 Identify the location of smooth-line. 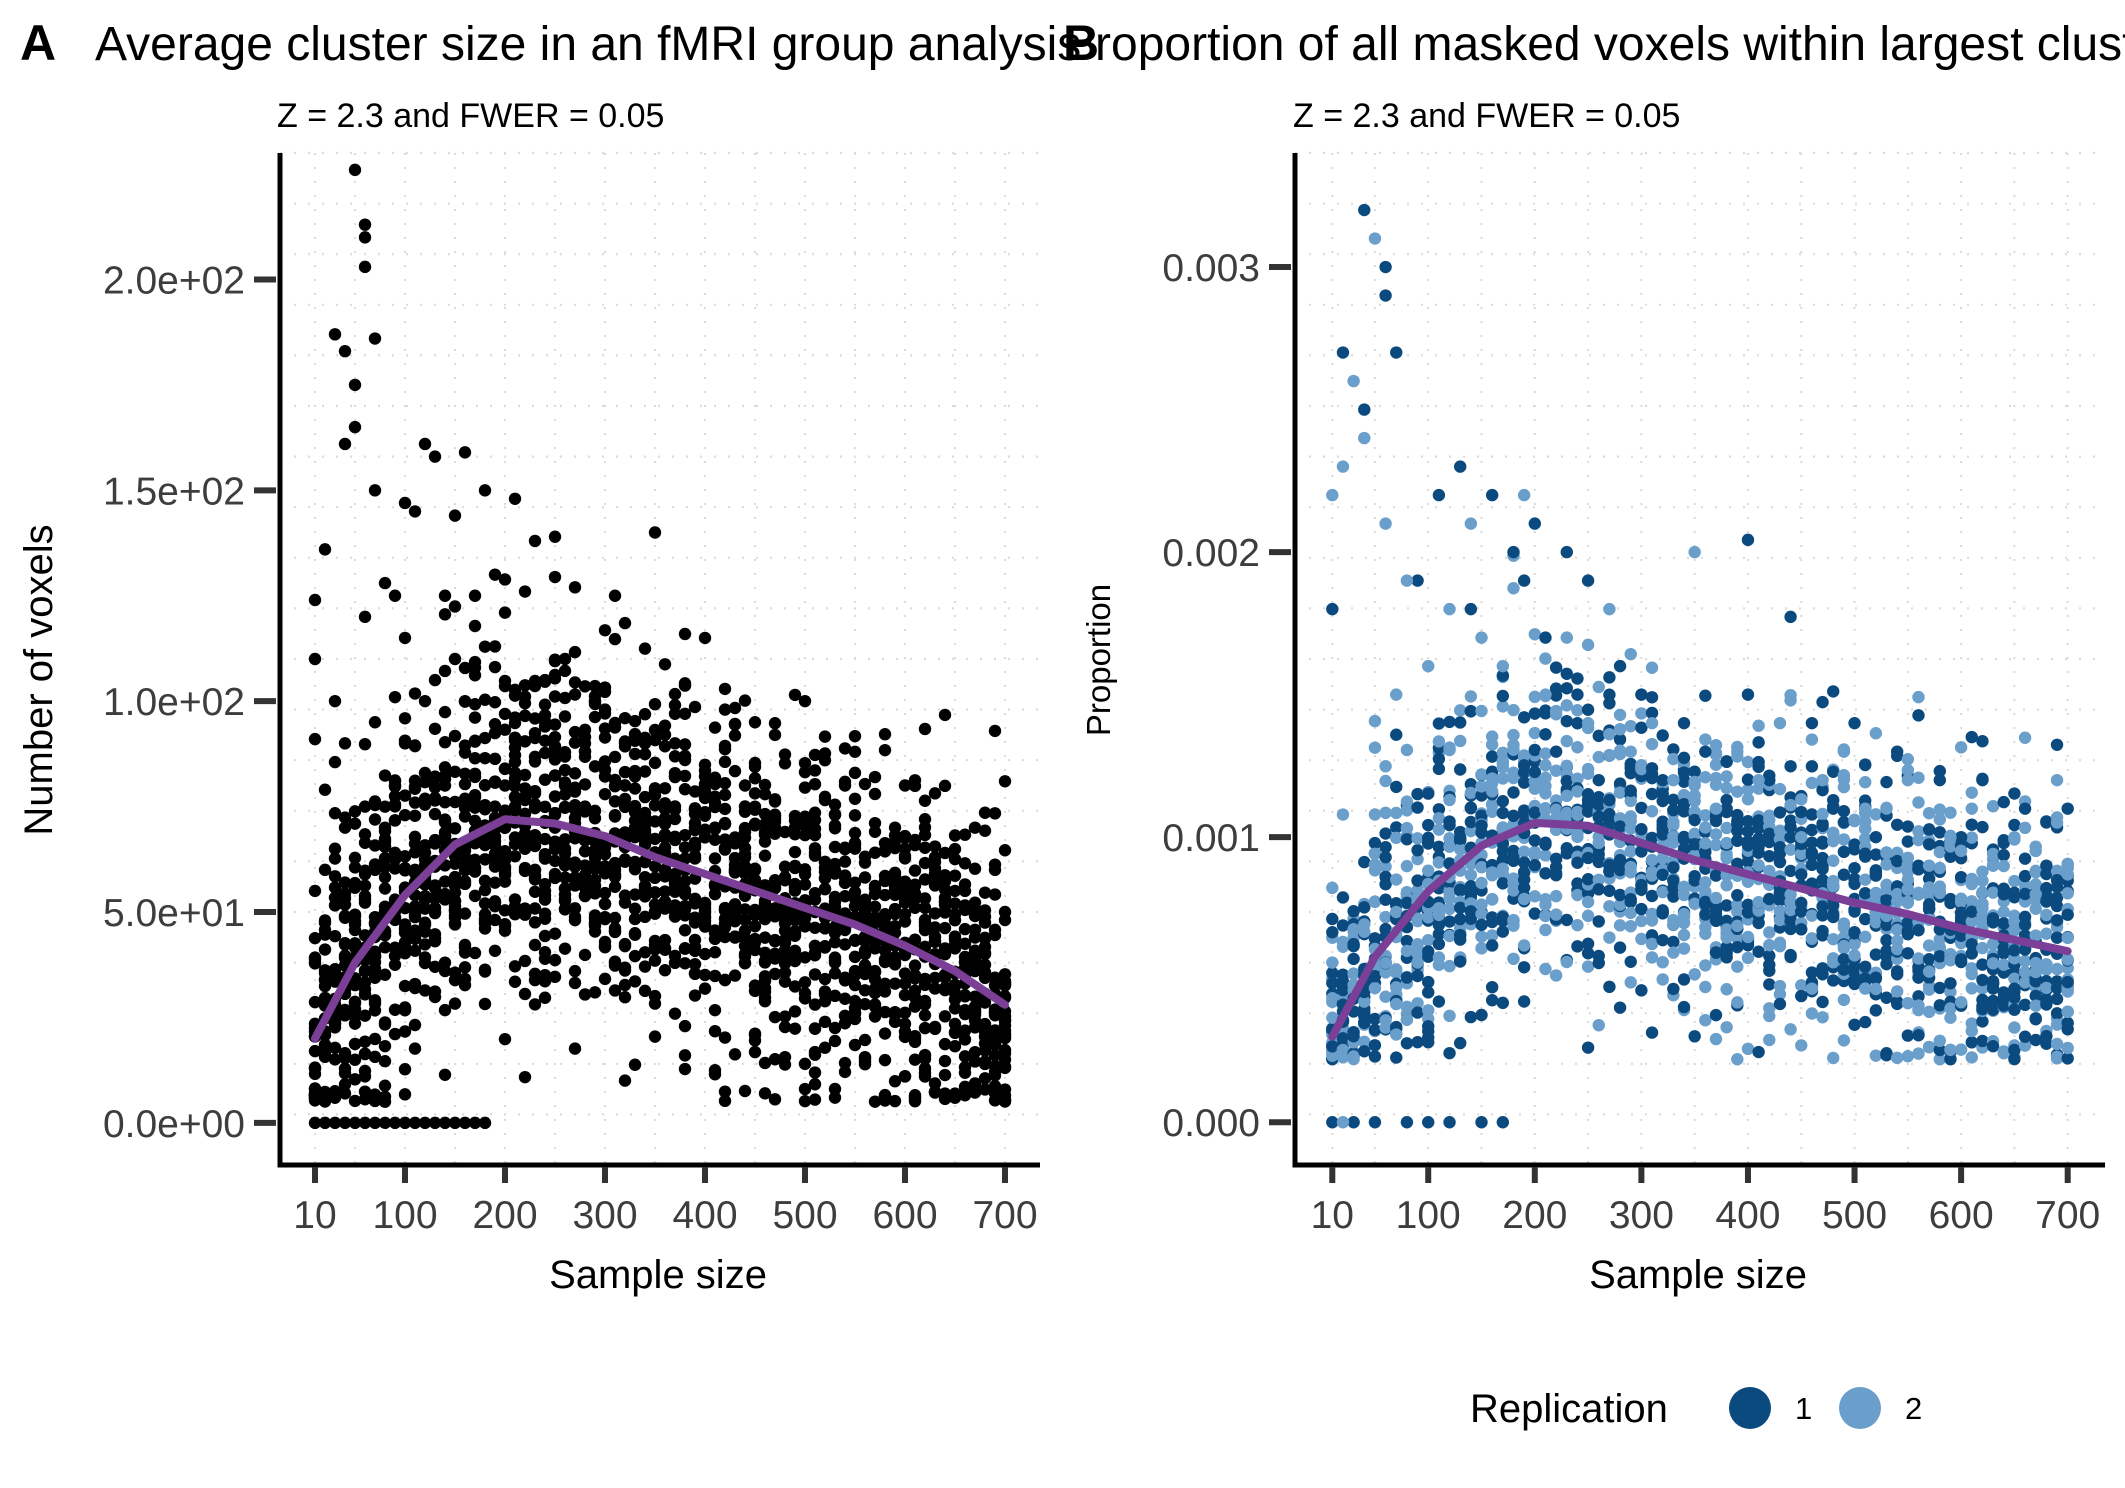
(1700, 929).